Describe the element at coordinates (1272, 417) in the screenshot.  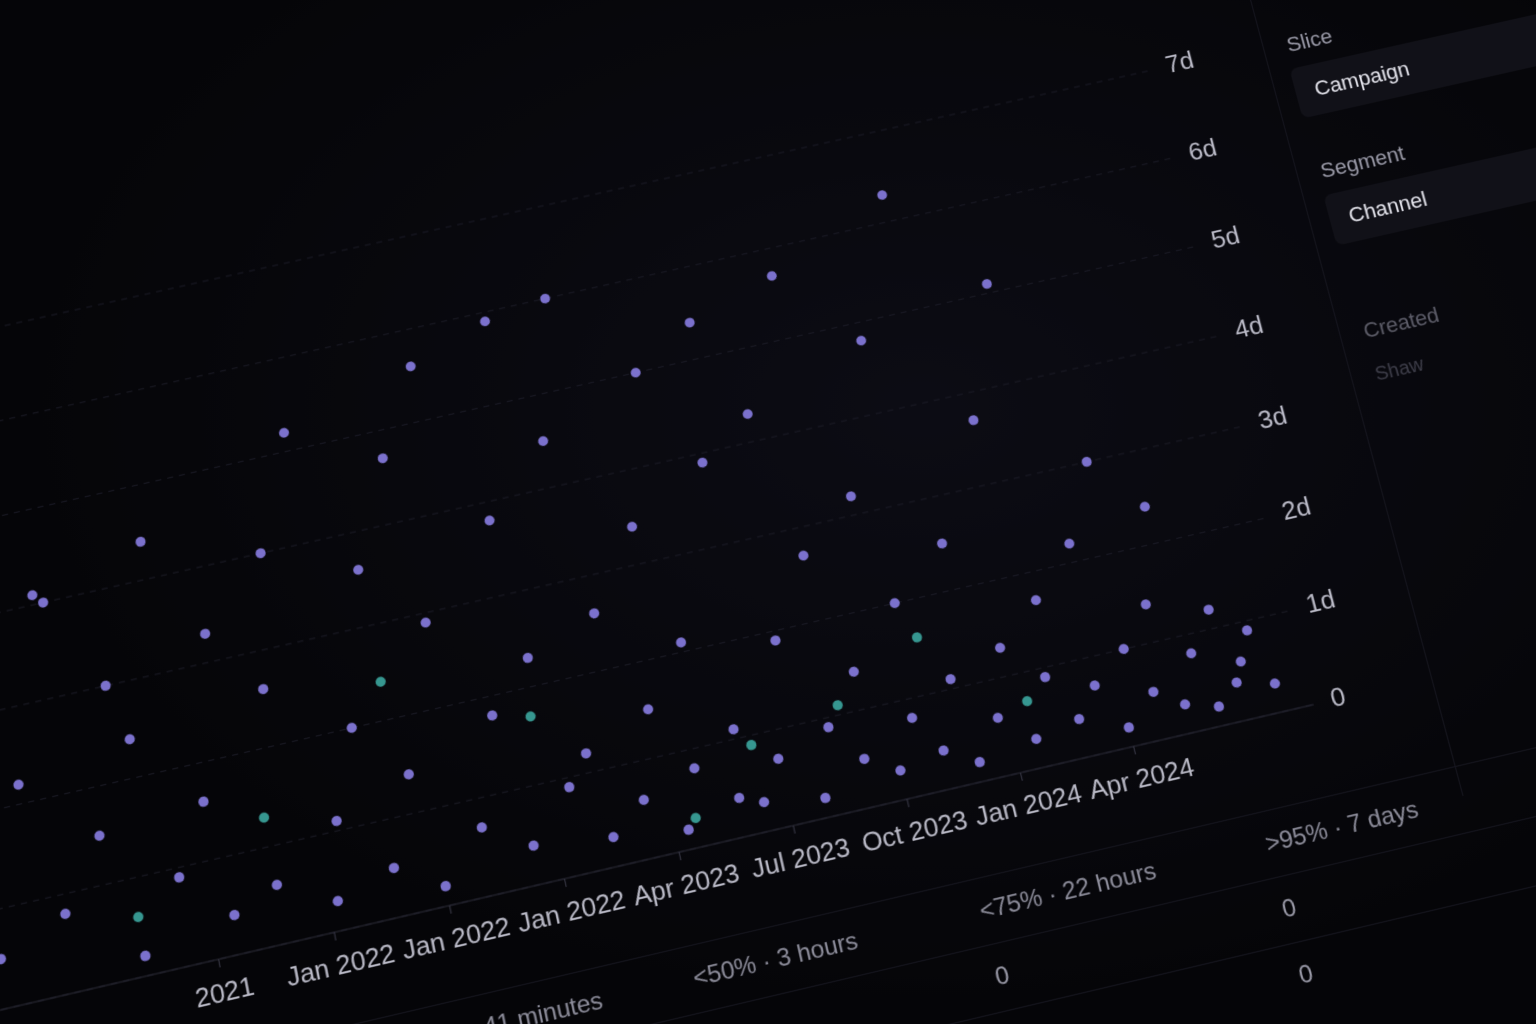
I see `y-tick-label: 3d` at that location.